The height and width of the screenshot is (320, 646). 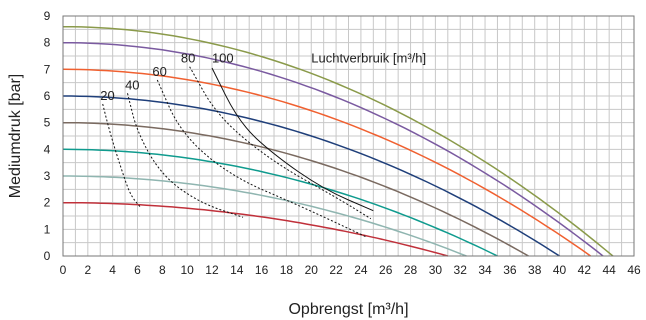 I want to click on x-tick-label: 18, so click(x=287, y=270).